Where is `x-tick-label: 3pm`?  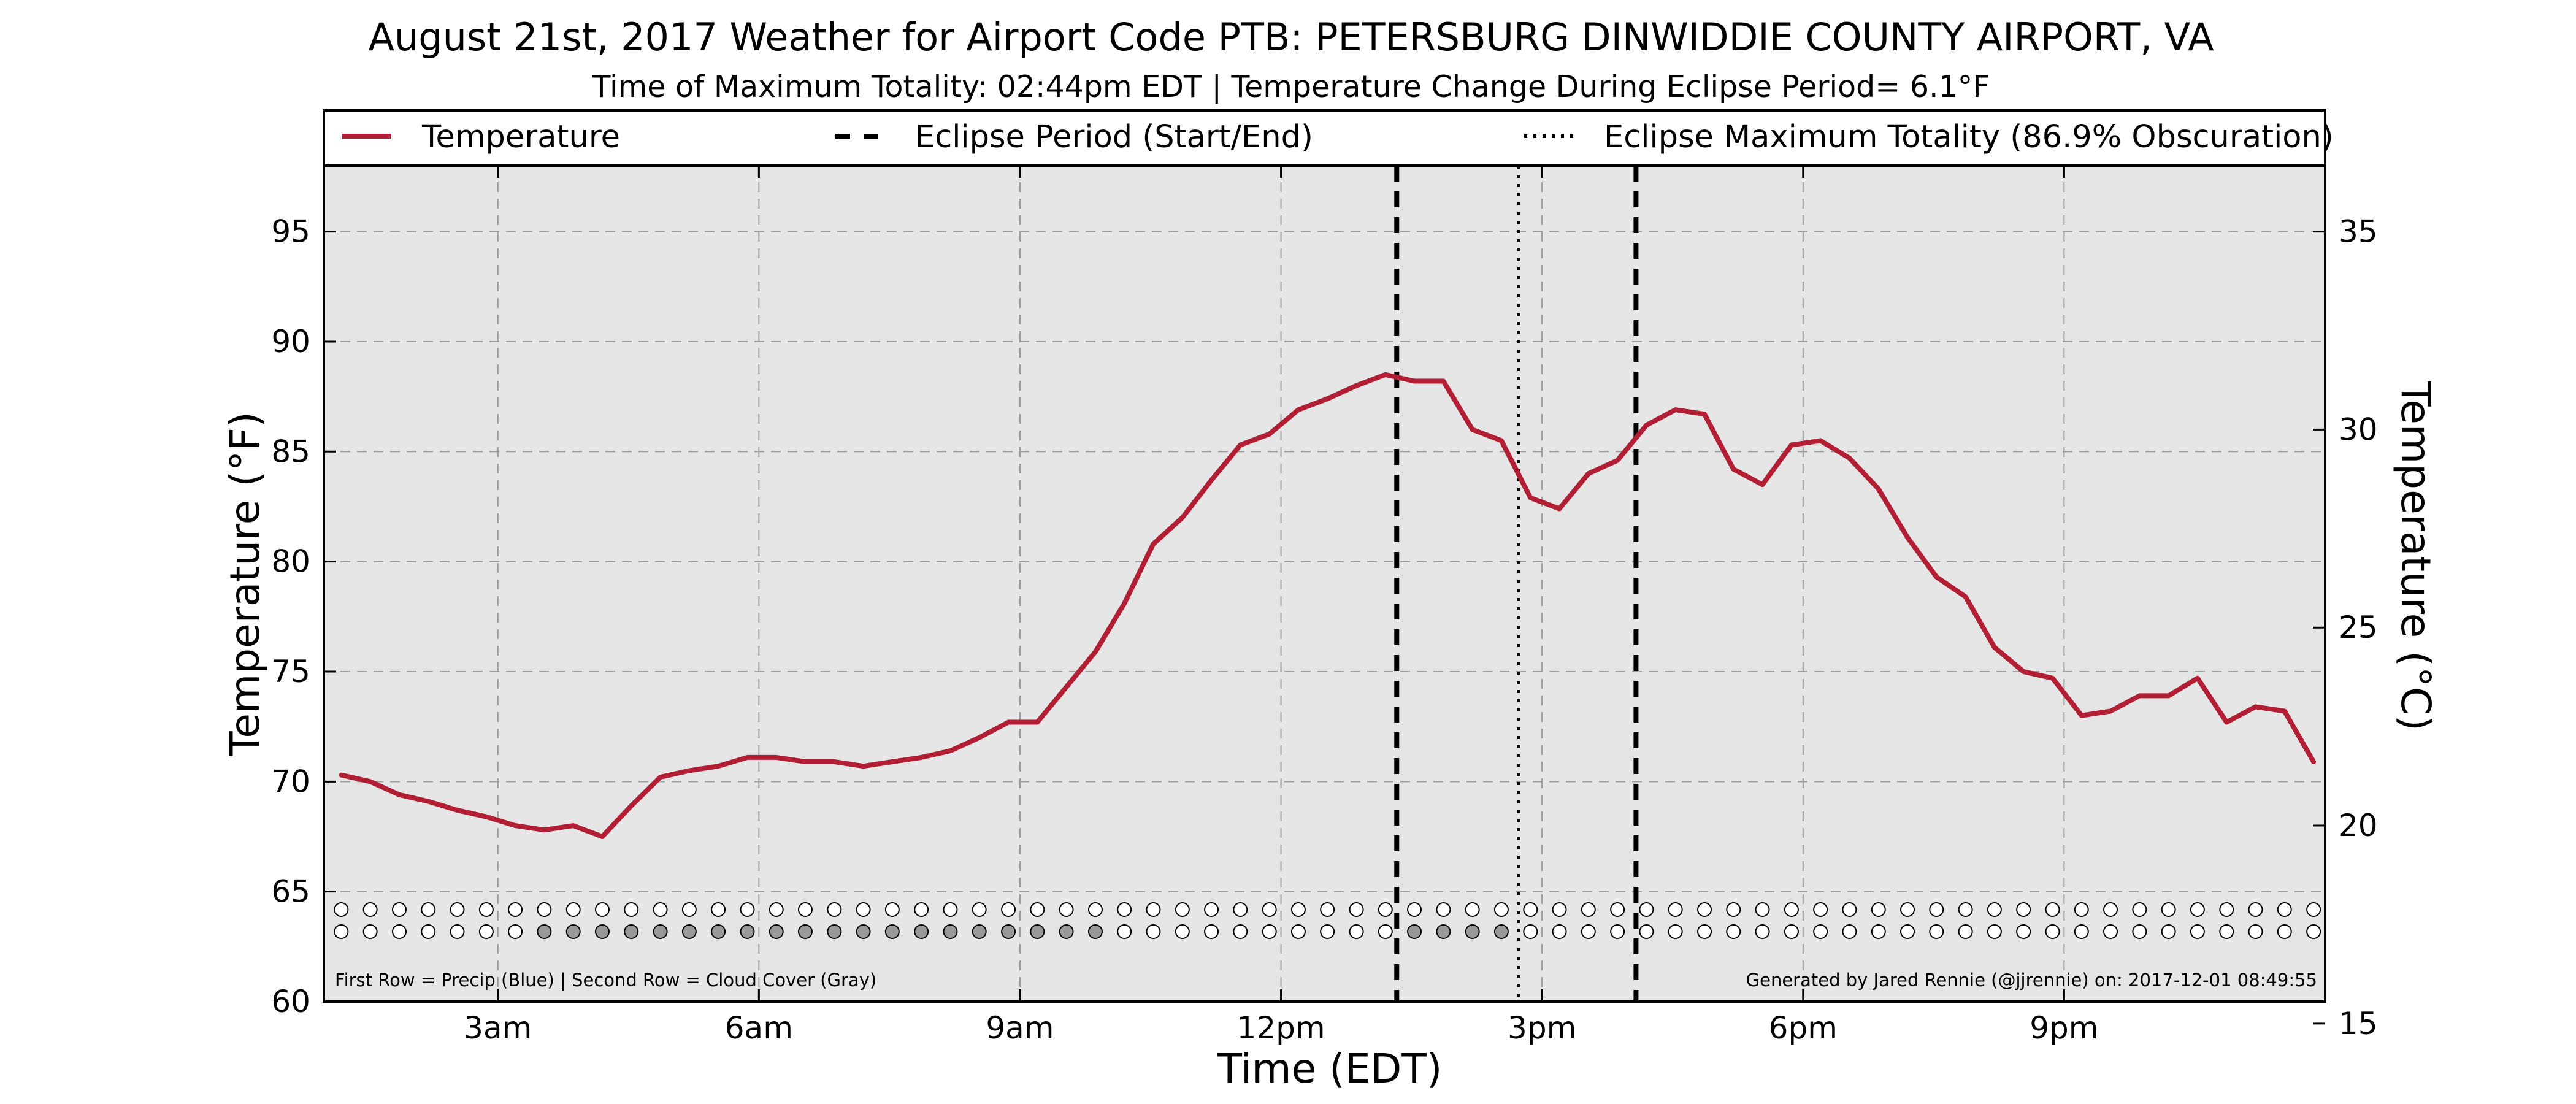 x-tick-label: 3pm is located at coordinates (1542, 1028).